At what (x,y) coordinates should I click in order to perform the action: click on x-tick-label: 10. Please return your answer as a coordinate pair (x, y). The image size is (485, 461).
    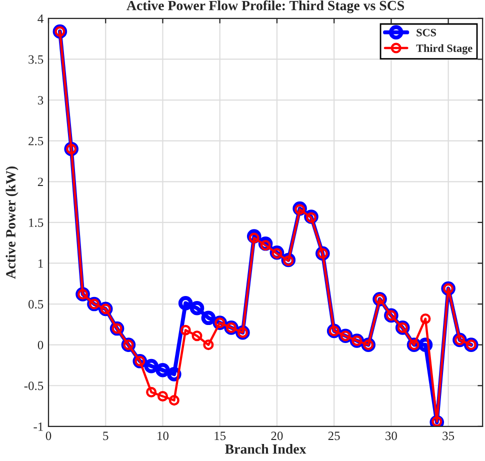
    Looking at the image, I should click on (163, 436).